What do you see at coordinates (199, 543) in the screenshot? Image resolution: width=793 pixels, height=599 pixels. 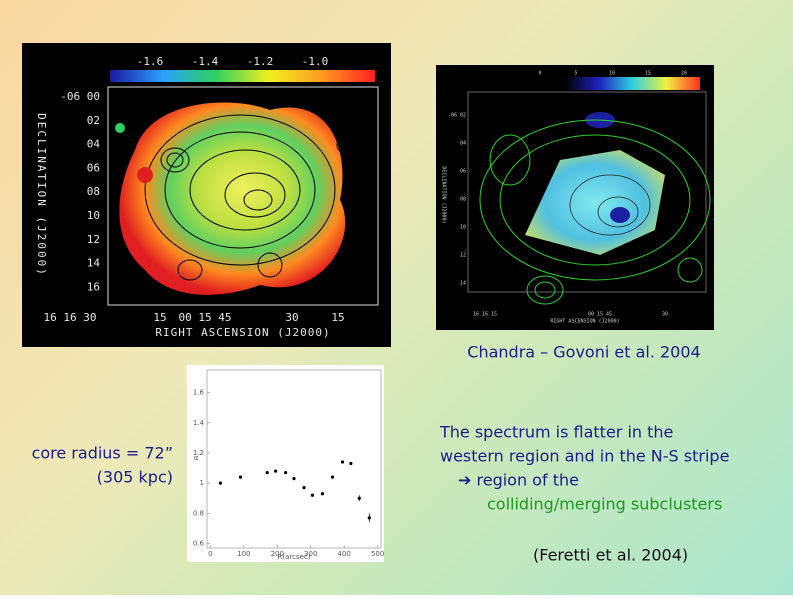 I see `y-tick-label: 0.6` at bounding box center [199, 543].